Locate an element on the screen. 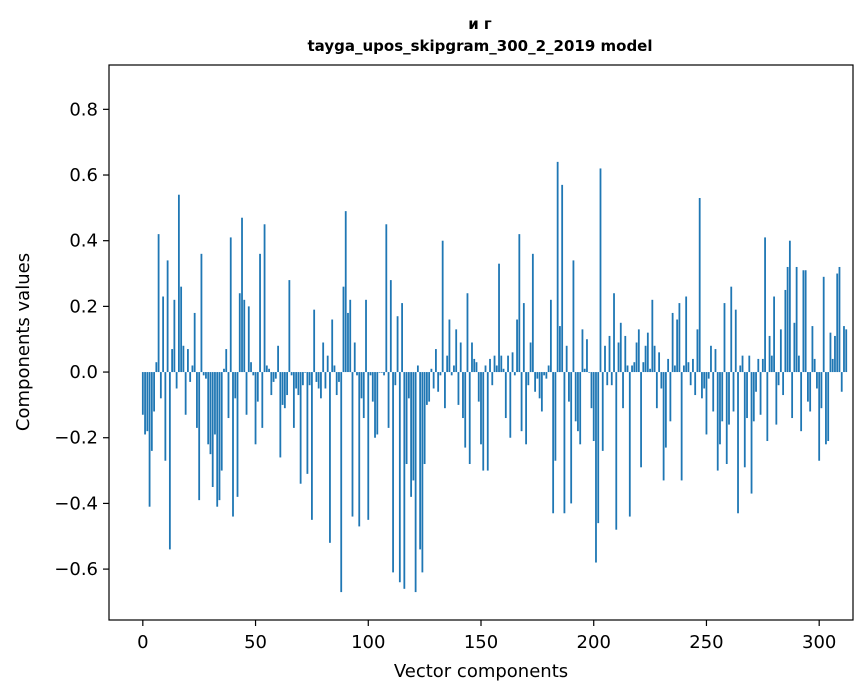  y-tick-label: 0.6 is located at coordinates (83, 175).